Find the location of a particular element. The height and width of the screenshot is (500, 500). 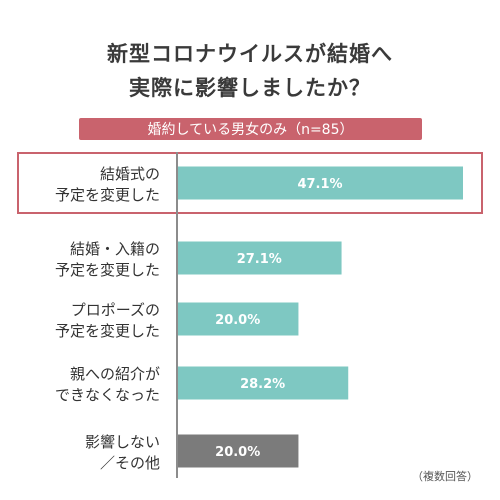

chart-title-line-2: 実際に影響しましたか？ is located at coordinates (250, 88).